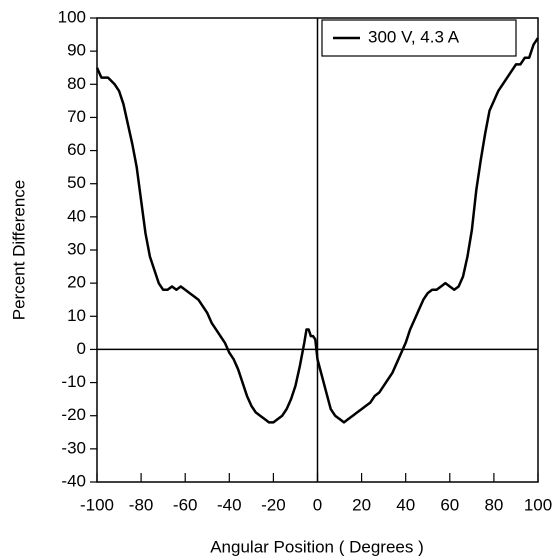 The image size is (557, 560). Describe the element at coordinates (73, 381) in the screenshot. I see `y-tick-label: -10` at that location.